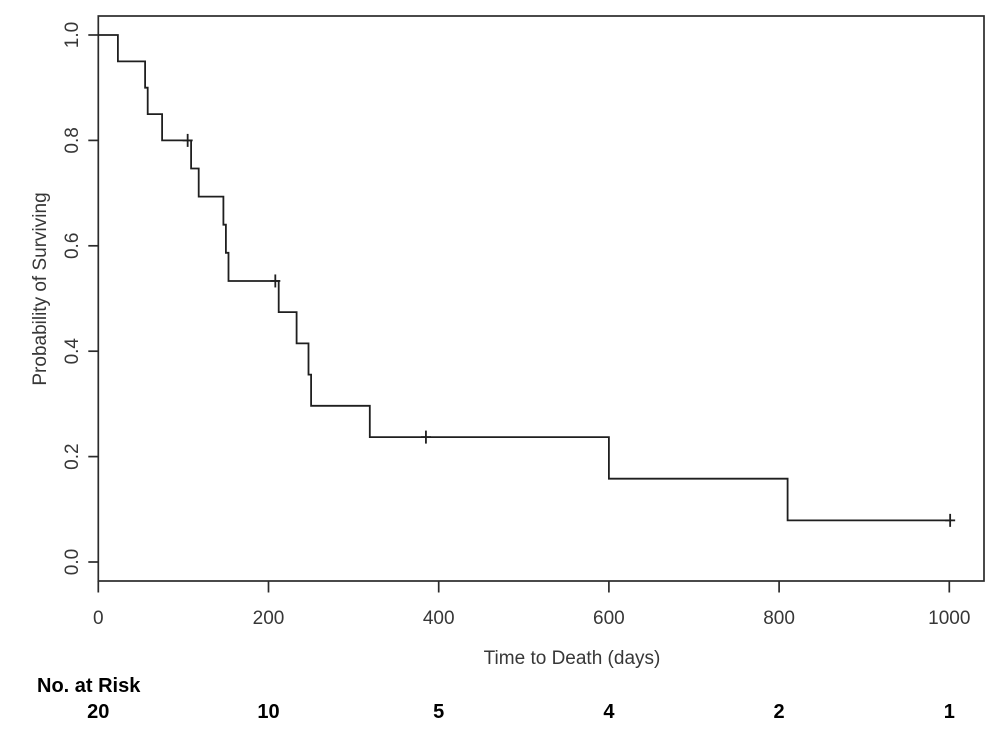 This screenshot has width=1001, height=738. I want to click on at-risk-value: 10, so click(268, 712).